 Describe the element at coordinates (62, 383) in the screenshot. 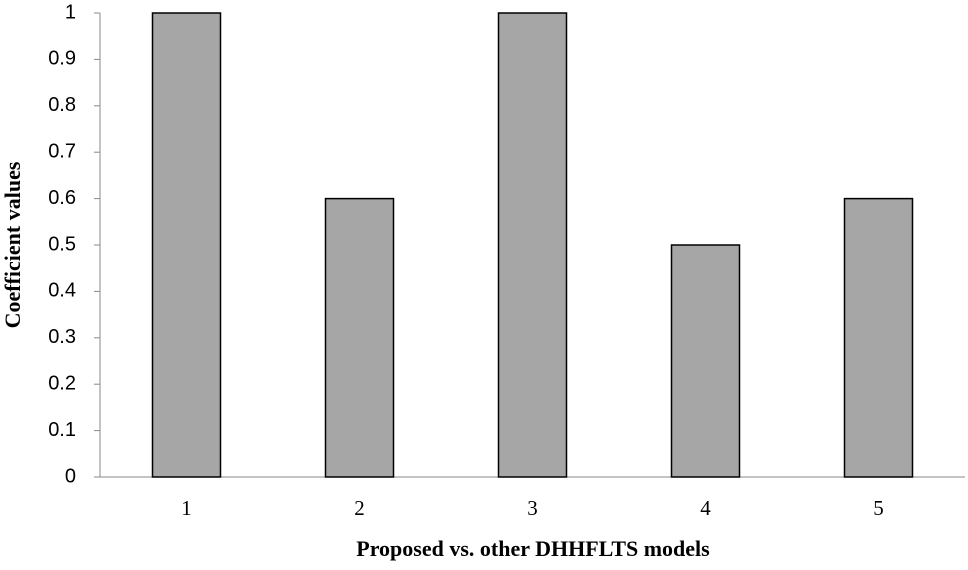

I see `y-tick-label: 0.2` at that location.